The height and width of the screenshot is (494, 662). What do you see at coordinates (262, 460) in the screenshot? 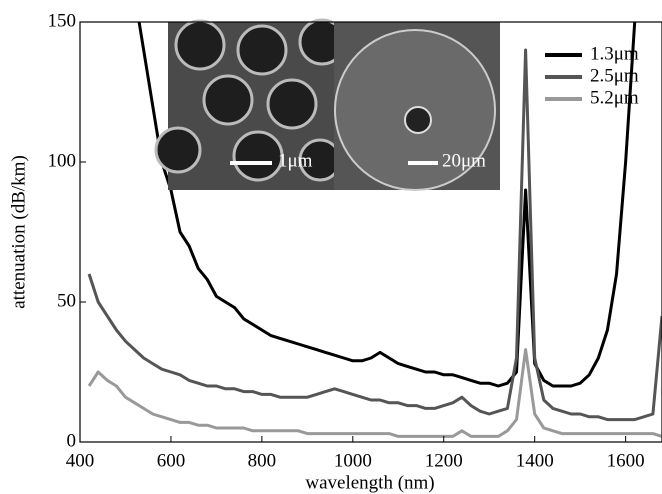
I see `x-tick-label: 800` at bounding box center [262, 460].